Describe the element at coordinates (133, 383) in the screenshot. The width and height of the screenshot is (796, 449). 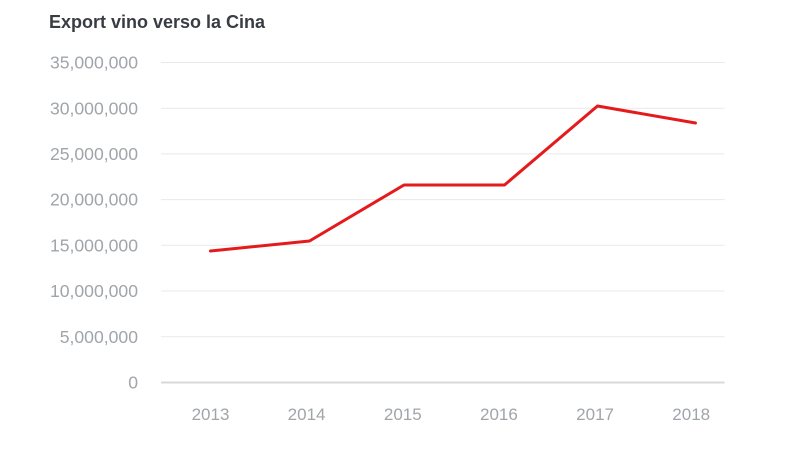
I see `svg-text: 0` at that location.